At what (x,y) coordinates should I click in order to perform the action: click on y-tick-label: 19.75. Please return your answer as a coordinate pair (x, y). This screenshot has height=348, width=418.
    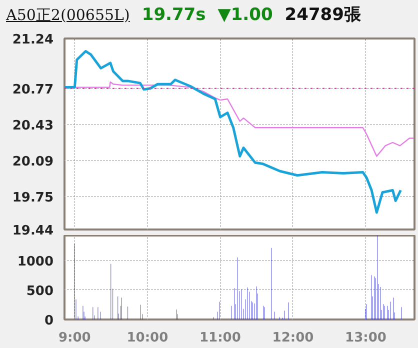
    Looking at the image, I should click on (33, 198).